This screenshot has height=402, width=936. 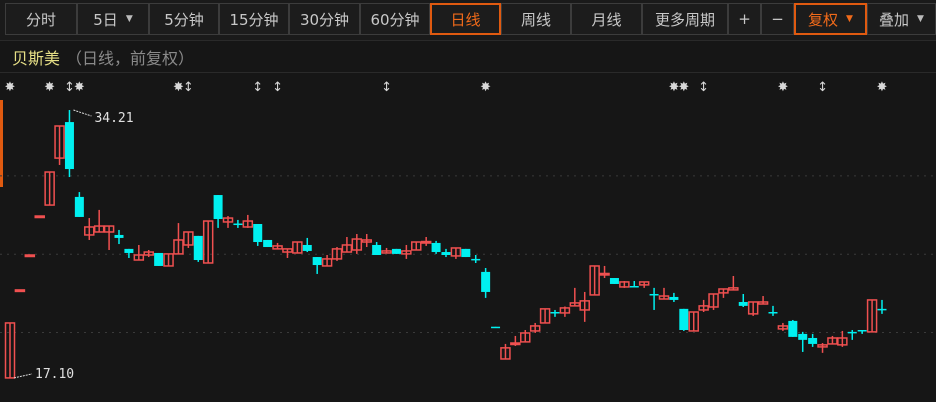 I want to click on period-button-12: 复权 ▼, so click(x=830, y=19).